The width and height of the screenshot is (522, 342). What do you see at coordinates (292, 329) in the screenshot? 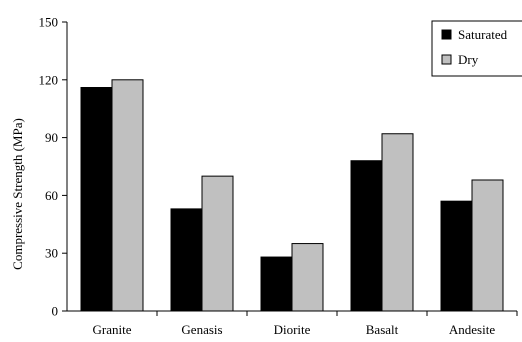
I see `x-tick-label: Diorite` at bounding box center [292, 329].